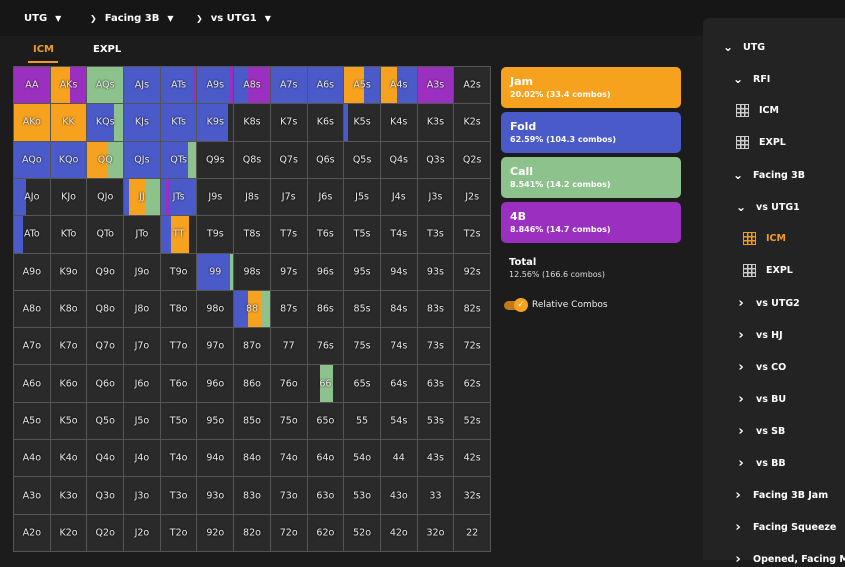  I want to click on tab-expl: EXPL, so click(107, 49).